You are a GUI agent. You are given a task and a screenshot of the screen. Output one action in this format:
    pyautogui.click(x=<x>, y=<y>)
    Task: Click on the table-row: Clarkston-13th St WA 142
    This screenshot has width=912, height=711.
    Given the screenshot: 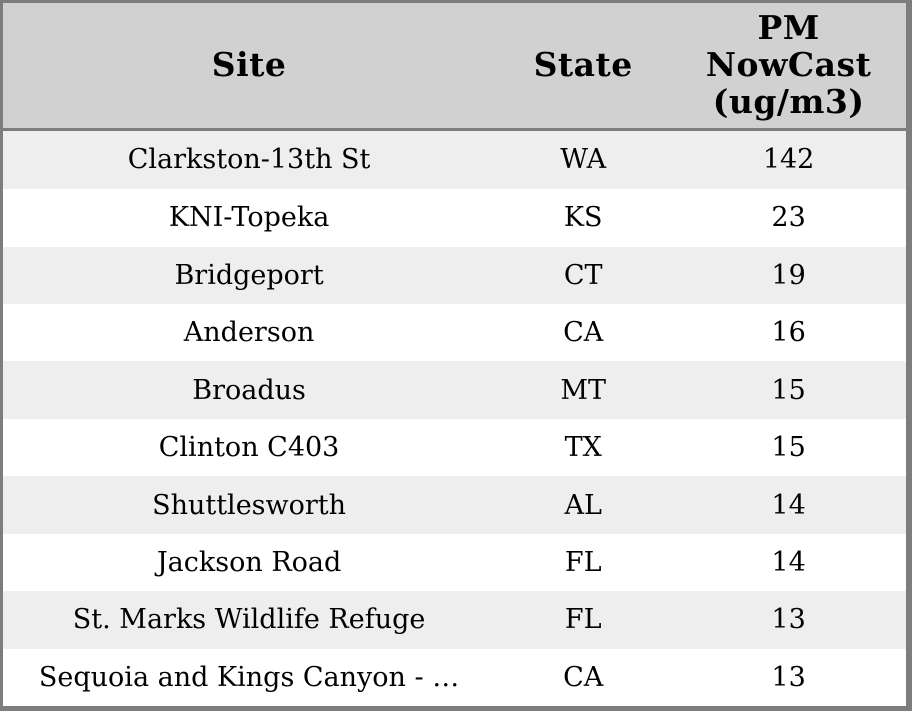 What is the action you would take?
    pyautogui.click(x=454, y=159)
    